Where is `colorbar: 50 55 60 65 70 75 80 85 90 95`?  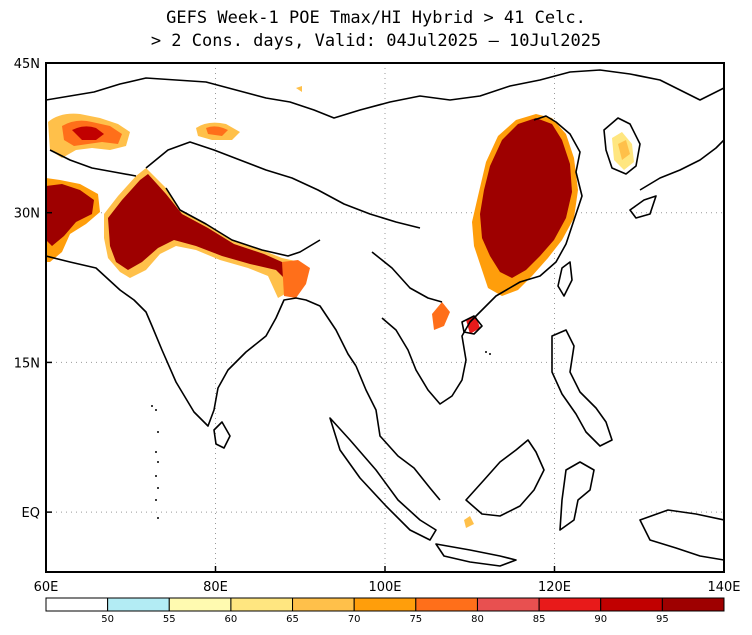 colorbar: 50 55 60 65 70 75 80 85 90 95 is located at coordinates (385, 611).